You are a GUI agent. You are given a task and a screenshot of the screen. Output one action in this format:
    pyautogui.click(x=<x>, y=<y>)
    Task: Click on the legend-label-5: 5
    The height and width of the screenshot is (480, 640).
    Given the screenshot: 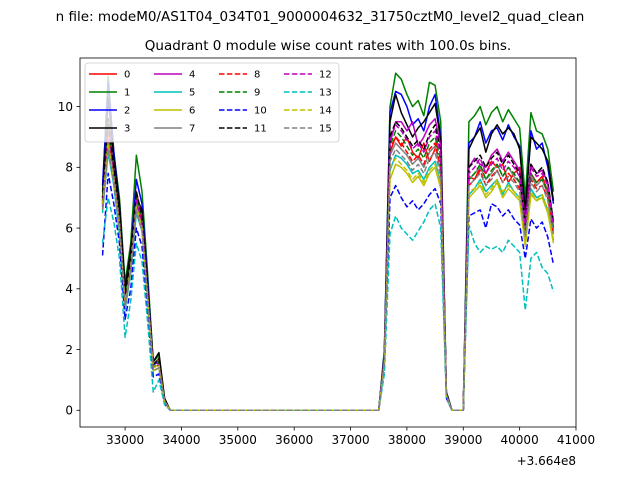 What is the action you would take?
    pyautogui.click(x=192, y=93)
    